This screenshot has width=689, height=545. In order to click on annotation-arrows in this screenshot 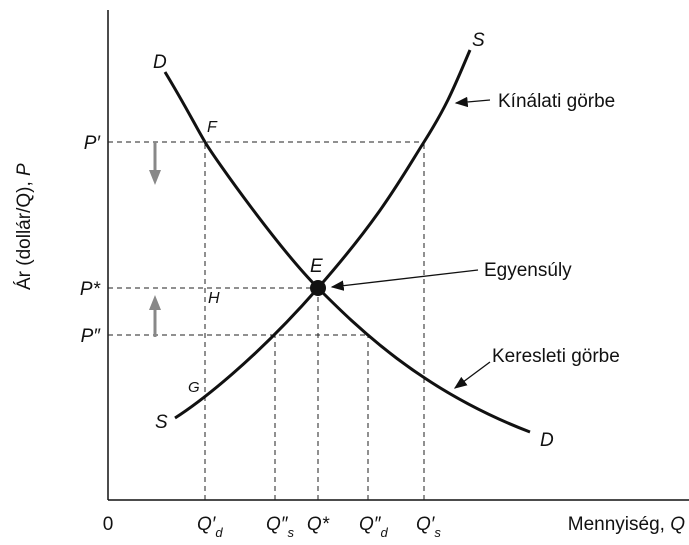, I will do `click(410, 242)`.